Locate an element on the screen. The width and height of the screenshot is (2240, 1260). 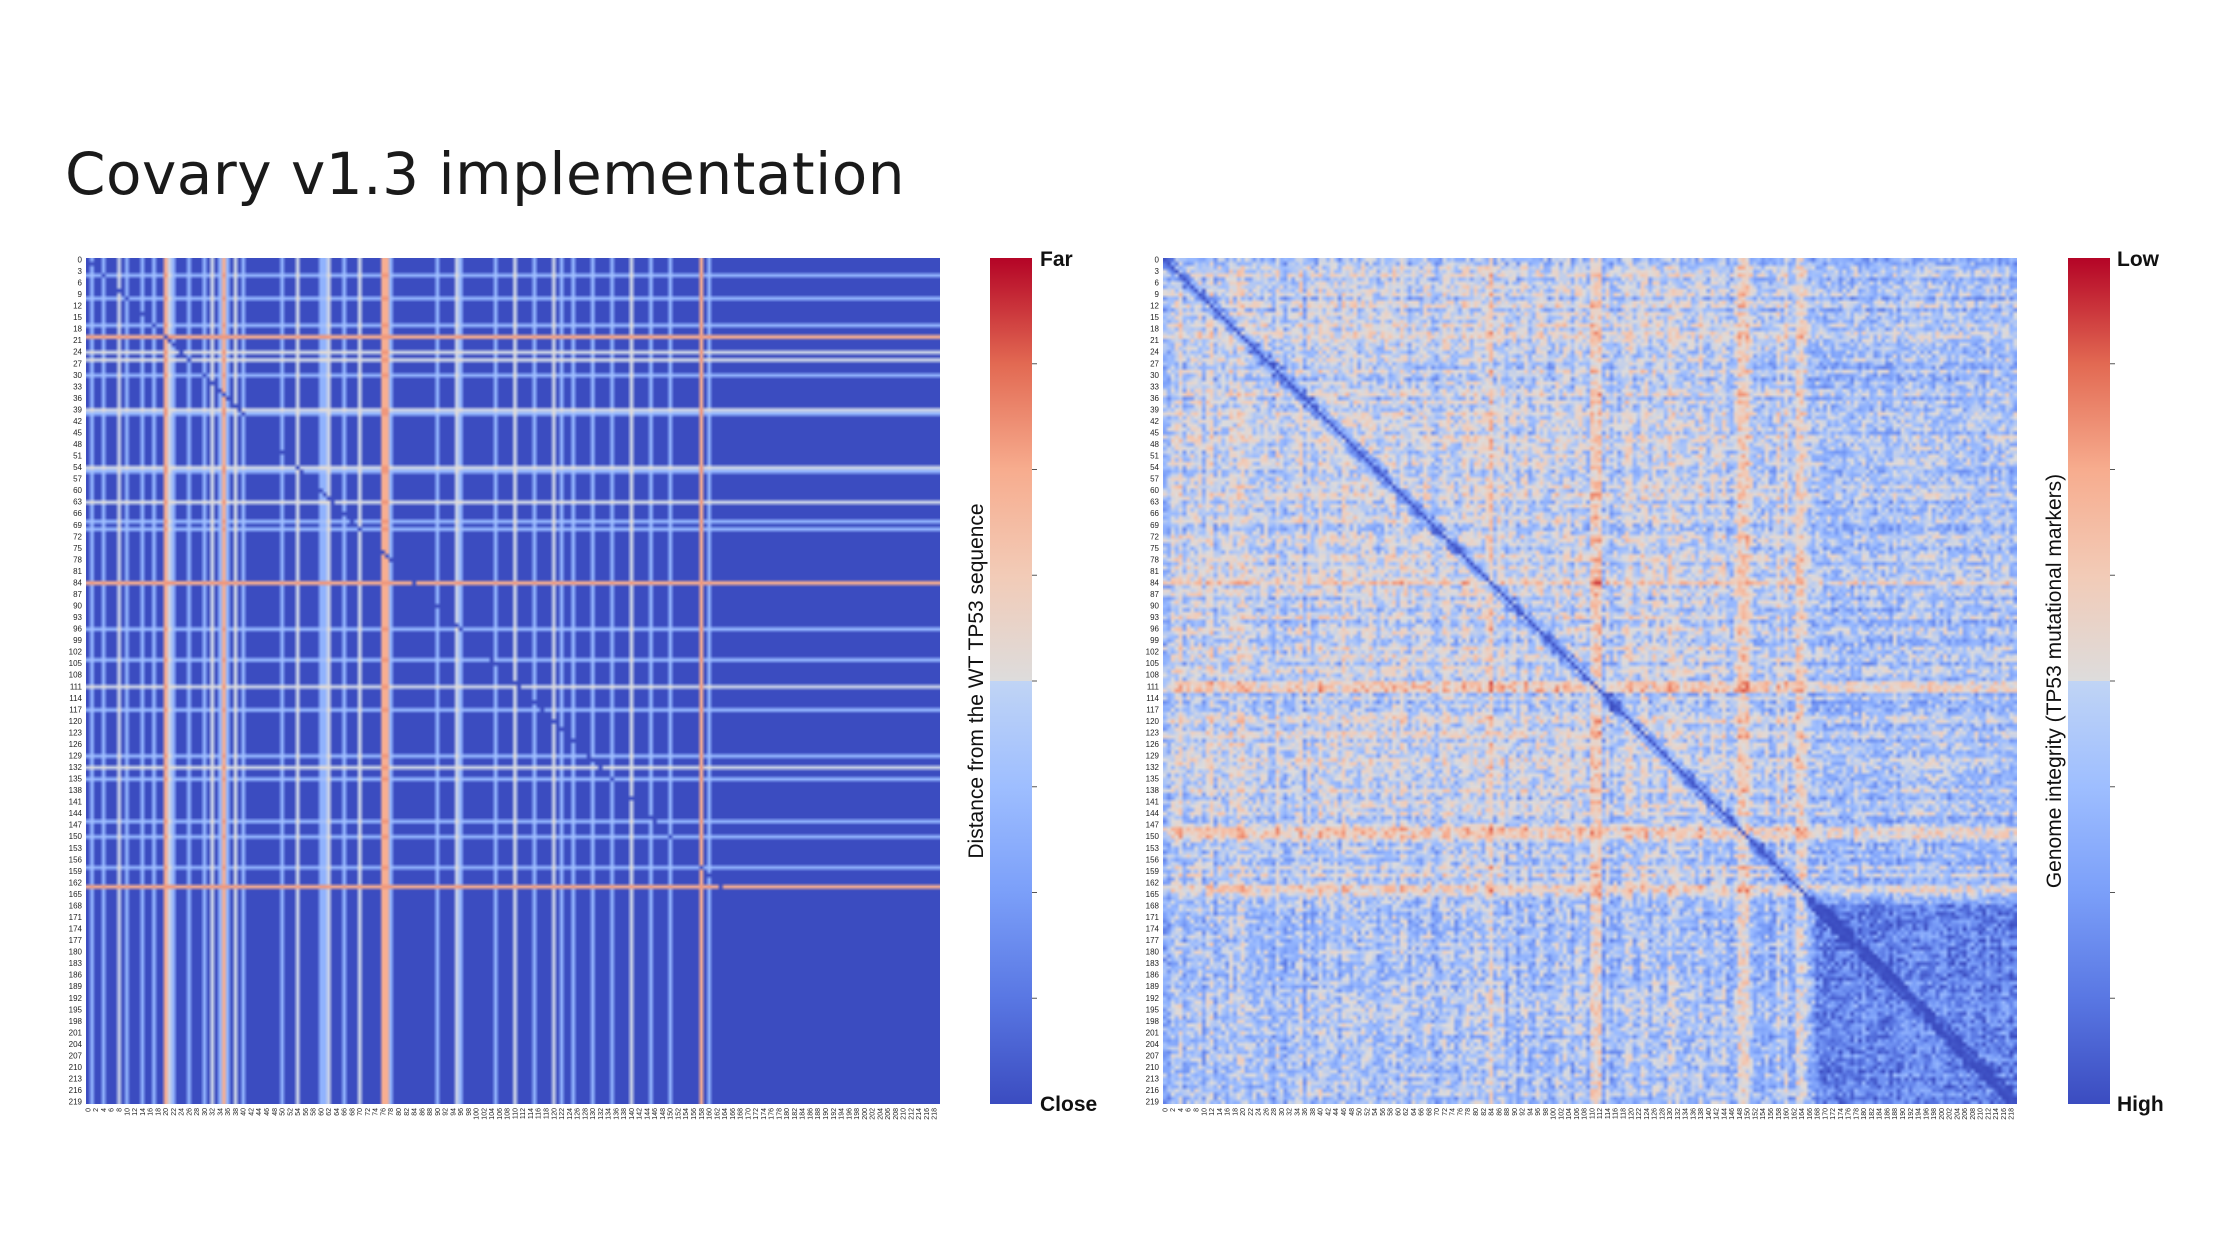
col-tick-label: 50 is located at coordinates (283, 1112).